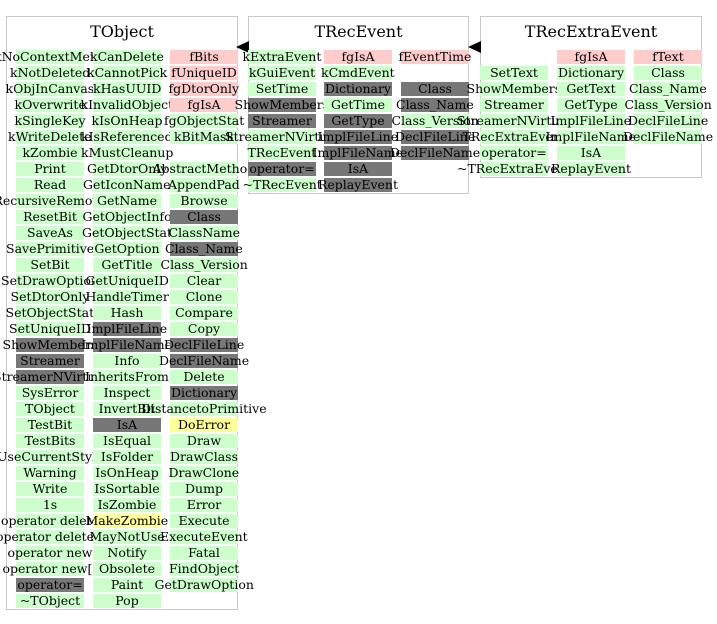 The width and height of the screenshot is (717, 624). I want to click on member-item: GetDrawOption, so click(204, 584).